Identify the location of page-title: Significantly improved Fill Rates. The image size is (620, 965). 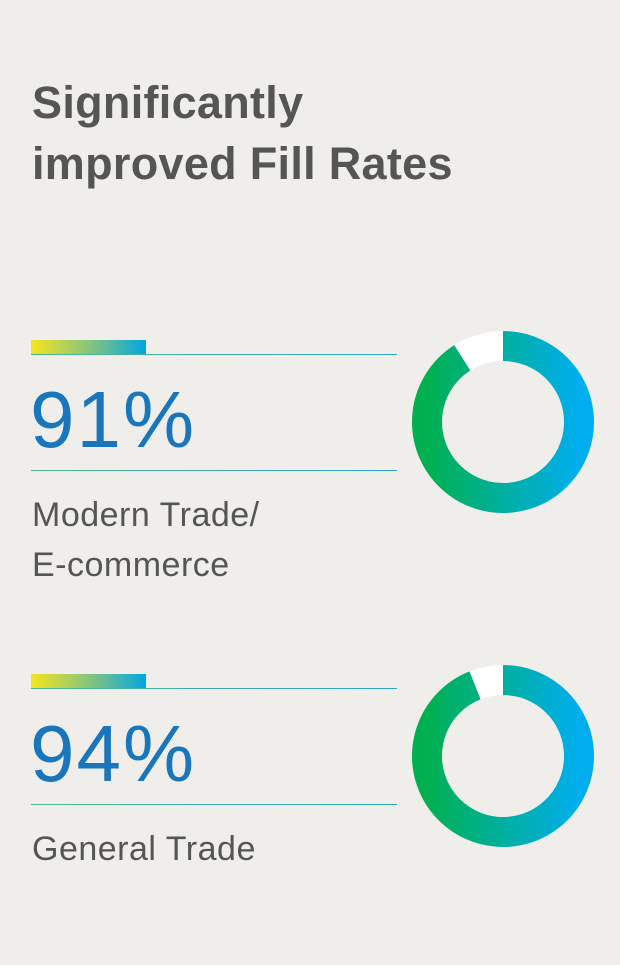
(312, 133).